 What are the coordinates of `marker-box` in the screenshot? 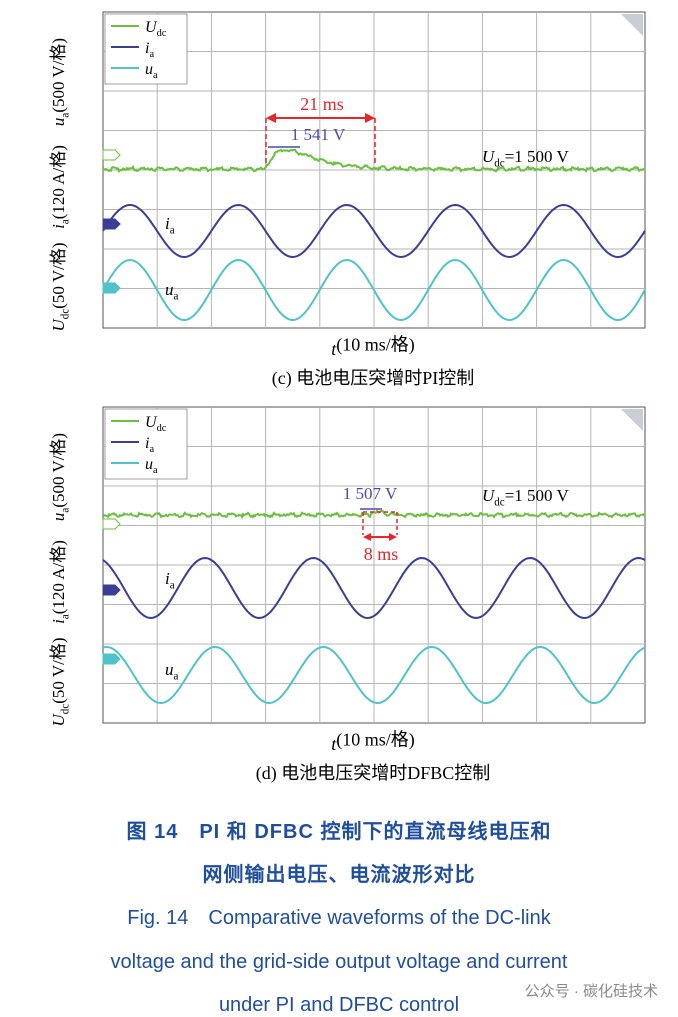 It's located at (380, 523).